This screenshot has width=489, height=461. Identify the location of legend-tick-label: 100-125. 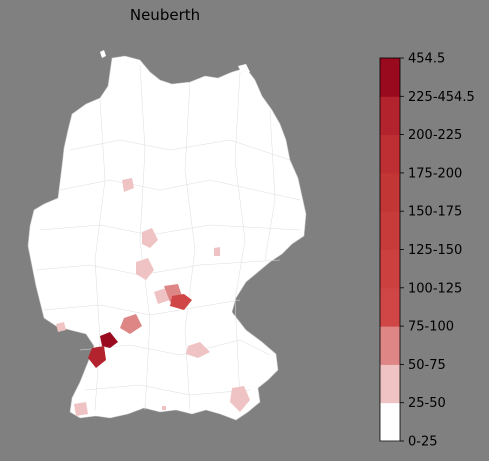
(435, 288).